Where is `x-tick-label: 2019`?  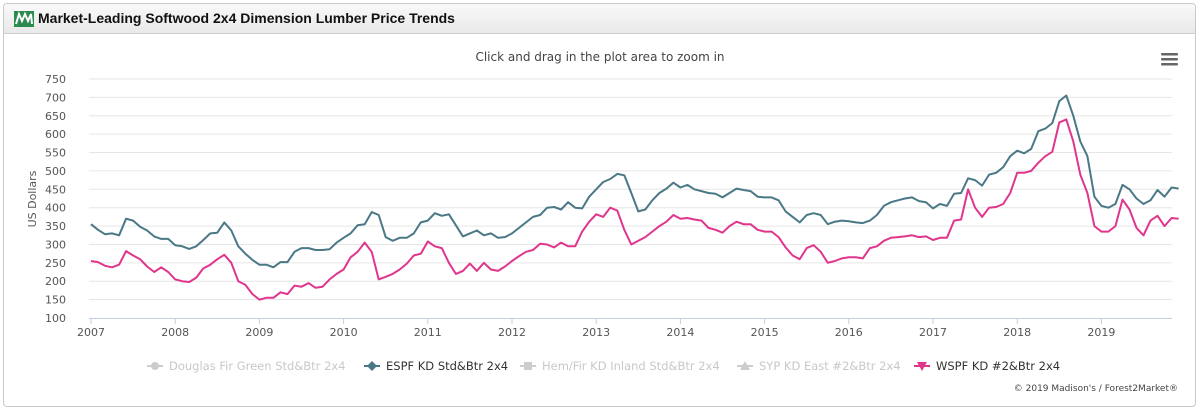 x-tick-label: 2019 is located at coordinates (1101, 332).